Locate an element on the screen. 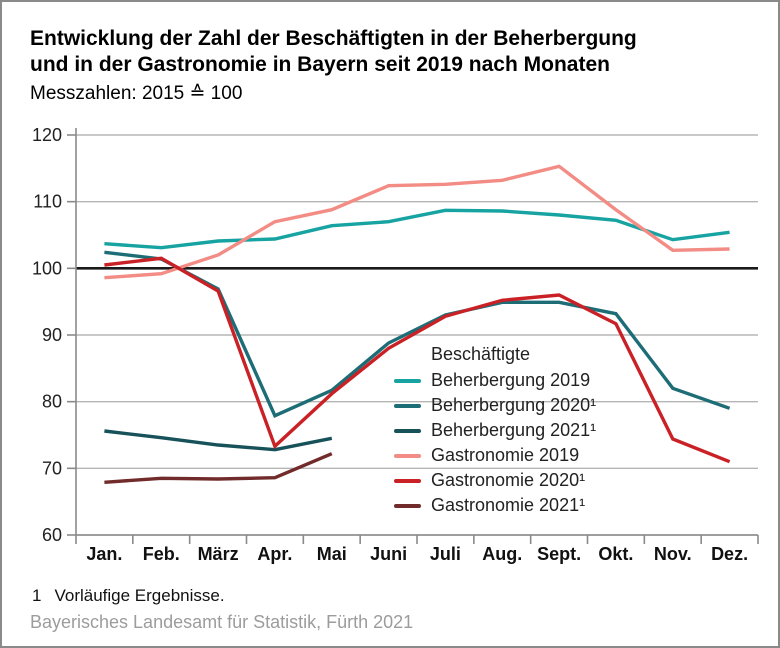  legend-item-beherbergung-2020: Beherbergung 2020¹ is located at coordinates (495, 405).